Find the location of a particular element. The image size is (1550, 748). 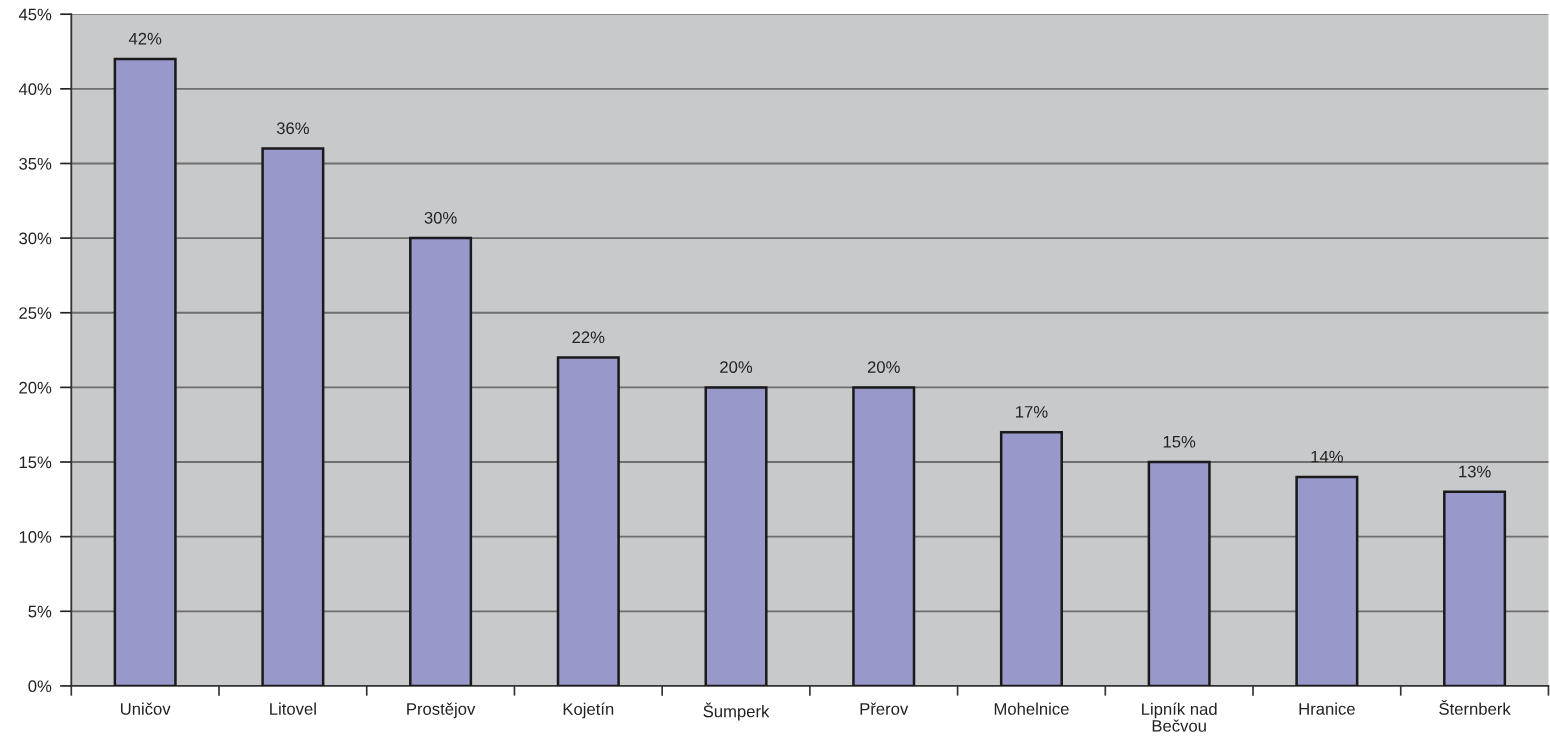

y-tick-label: 35% is located at coordinates (35, 163).